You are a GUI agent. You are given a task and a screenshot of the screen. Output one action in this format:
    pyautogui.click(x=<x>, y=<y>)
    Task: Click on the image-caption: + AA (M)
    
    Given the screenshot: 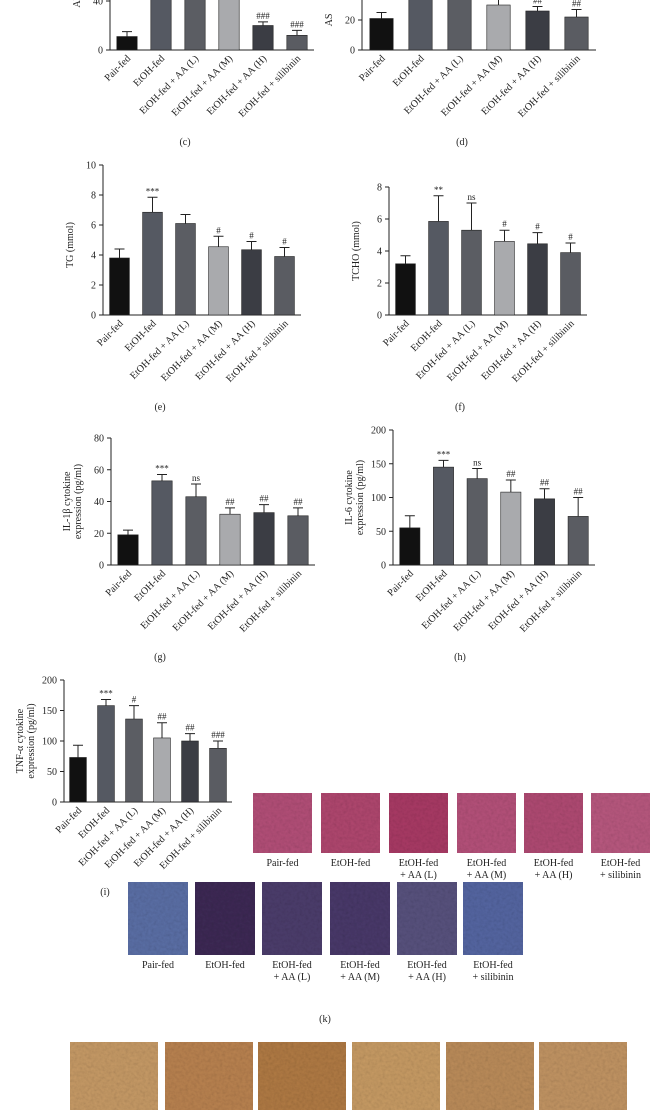 What is the action you would take?
    pyautogui.click(x=360, y=977)
    